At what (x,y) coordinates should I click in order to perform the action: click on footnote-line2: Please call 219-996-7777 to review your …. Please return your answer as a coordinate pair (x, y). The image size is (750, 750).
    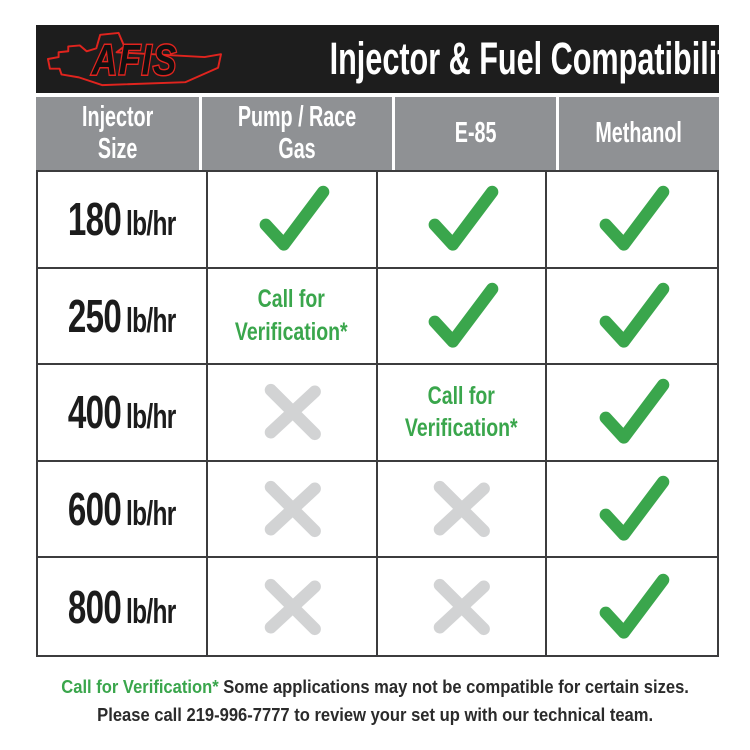
    Looking at the image, I should click on (375, 715).